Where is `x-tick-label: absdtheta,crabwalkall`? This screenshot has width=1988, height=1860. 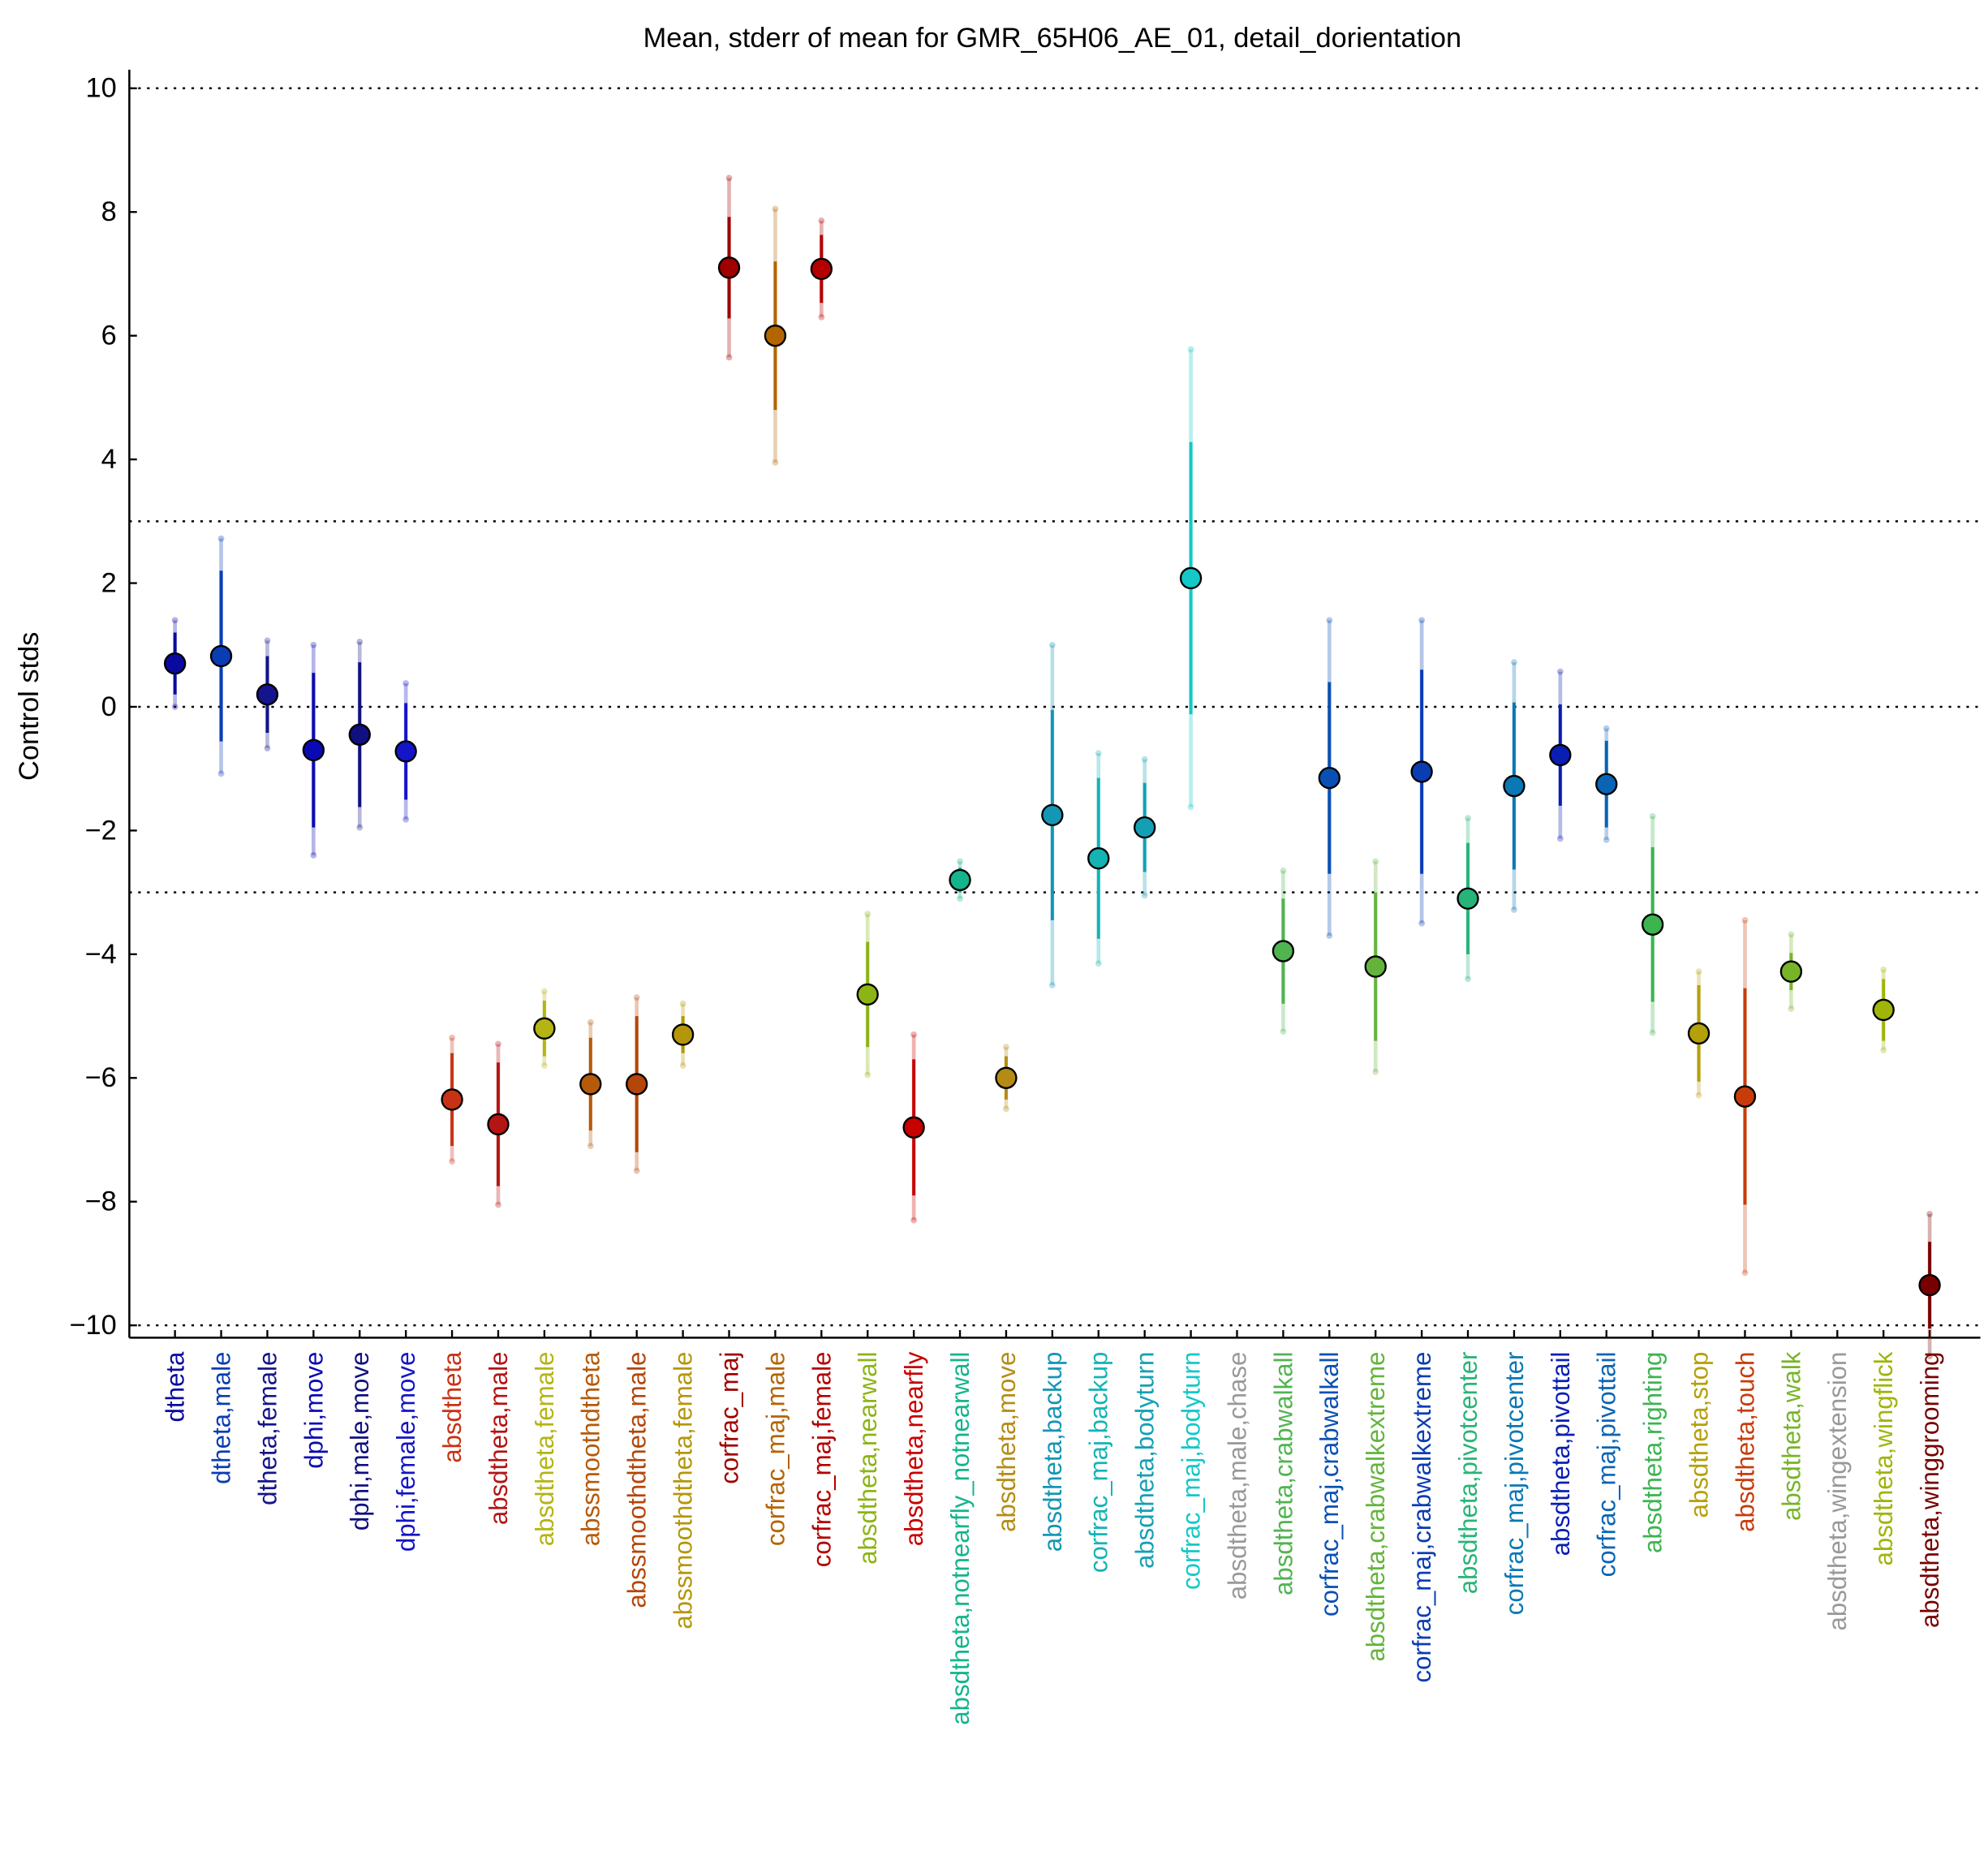 x-tick-label: absdtheta,crabwalkall is located at coordinates (1283, 1473).